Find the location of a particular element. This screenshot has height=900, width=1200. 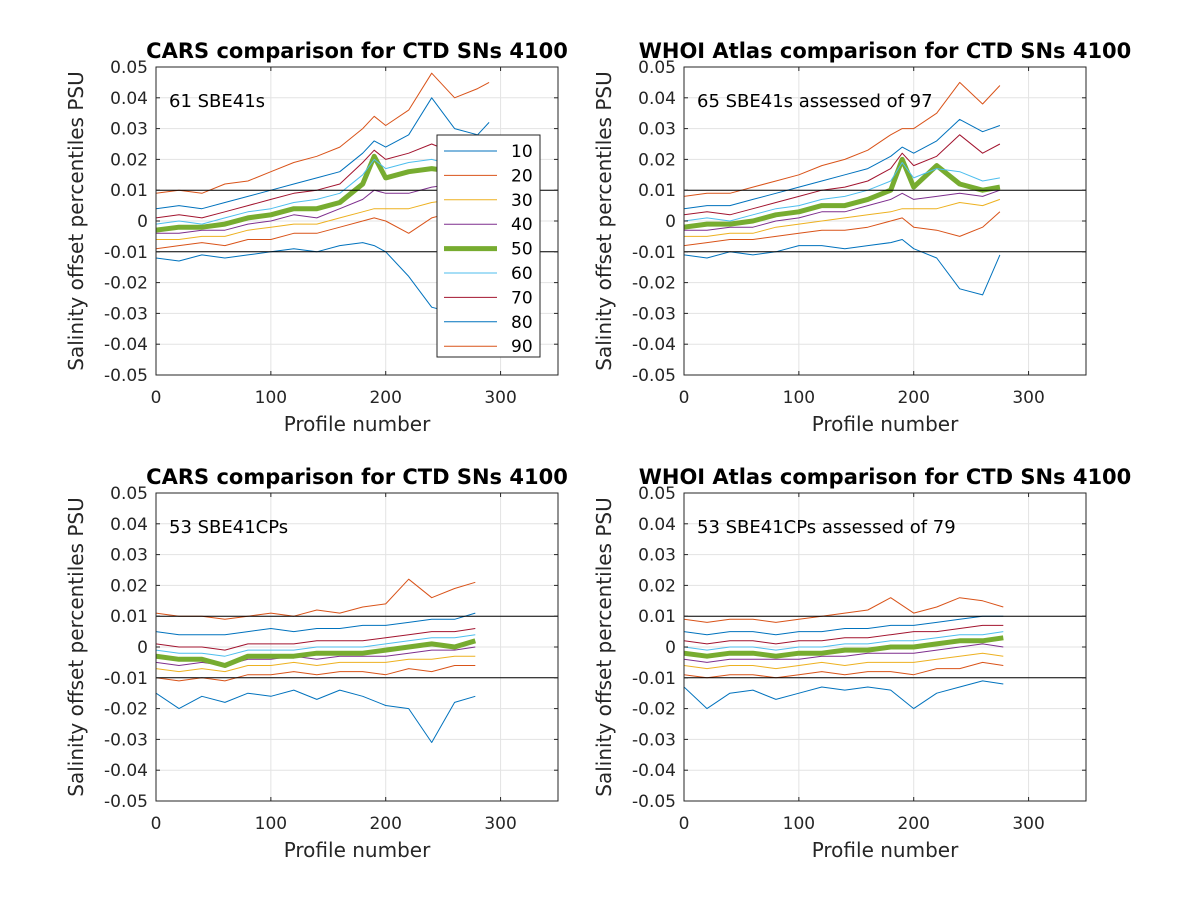

sensor-count-annotation: 53 SBE41CPs is located at coordinates (228, 527).